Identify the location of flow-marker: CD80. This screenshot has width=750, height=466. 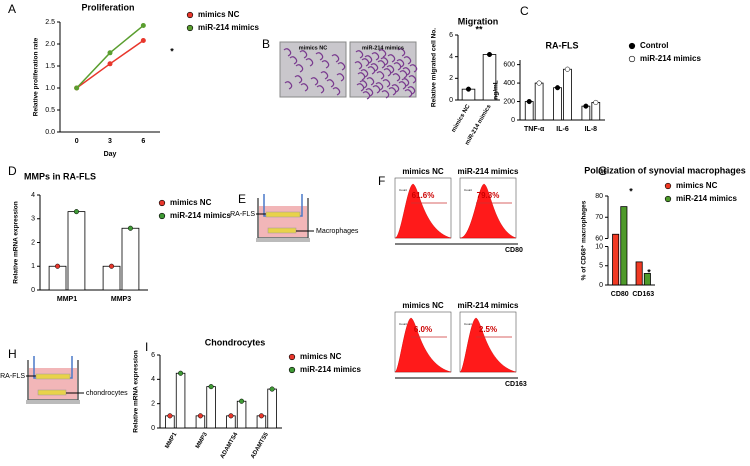
(514, 250).